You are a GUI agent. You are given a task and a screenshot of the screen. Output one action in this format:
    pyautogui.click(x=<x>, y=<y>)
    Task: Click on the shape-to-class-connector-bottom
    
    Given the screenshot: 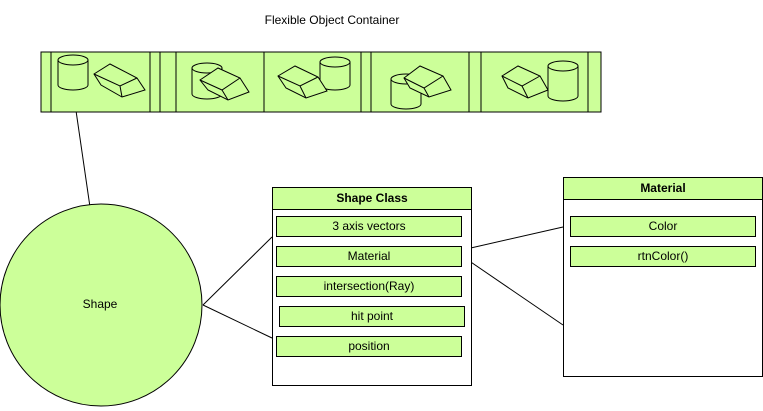 What is the action you would take?
    pyautogui.click(x=237, y=321)
    